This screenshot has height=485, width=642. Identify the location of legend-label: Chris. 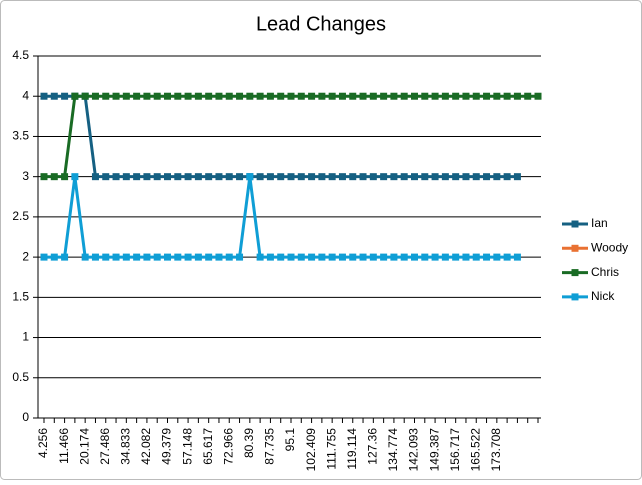
(605, 272).